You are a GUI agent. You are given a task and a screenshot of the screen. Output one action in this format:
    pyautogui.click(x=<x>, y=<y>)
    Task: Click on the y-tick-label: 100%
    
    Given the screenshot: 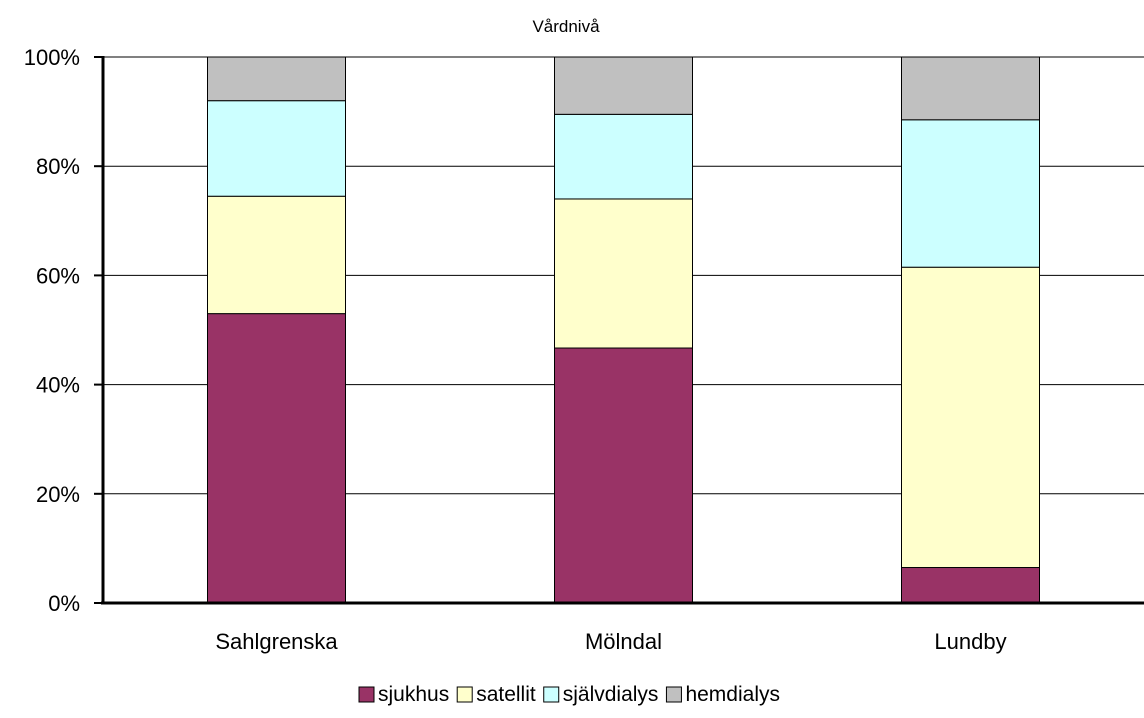 What is the action you would take?
    pyautogui.click(x=52, y=57)
    